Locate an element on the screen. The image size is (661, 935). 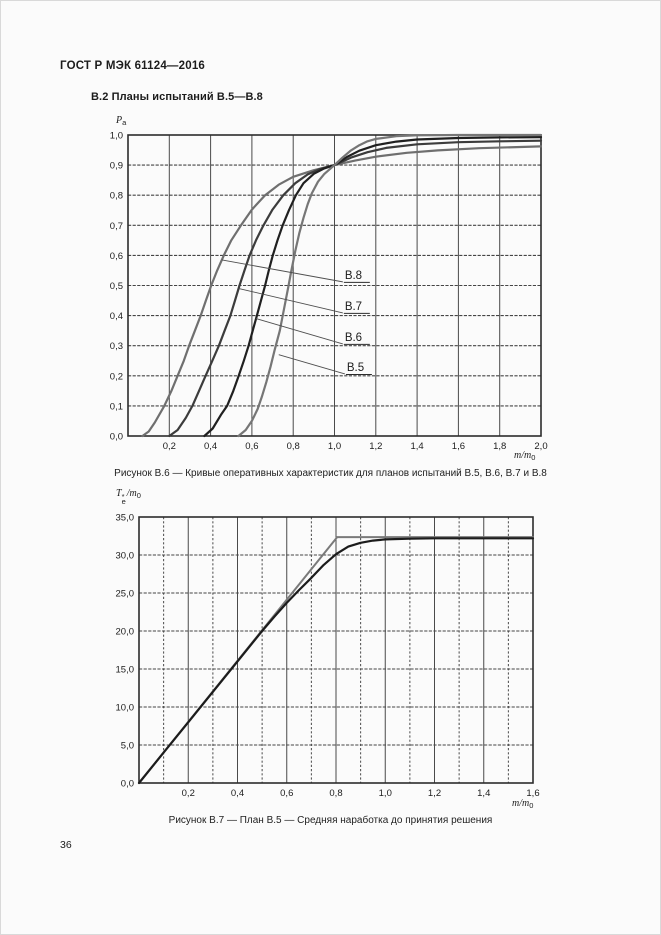
y-tick-label: 5,0 is located at coordinates (127, 746).